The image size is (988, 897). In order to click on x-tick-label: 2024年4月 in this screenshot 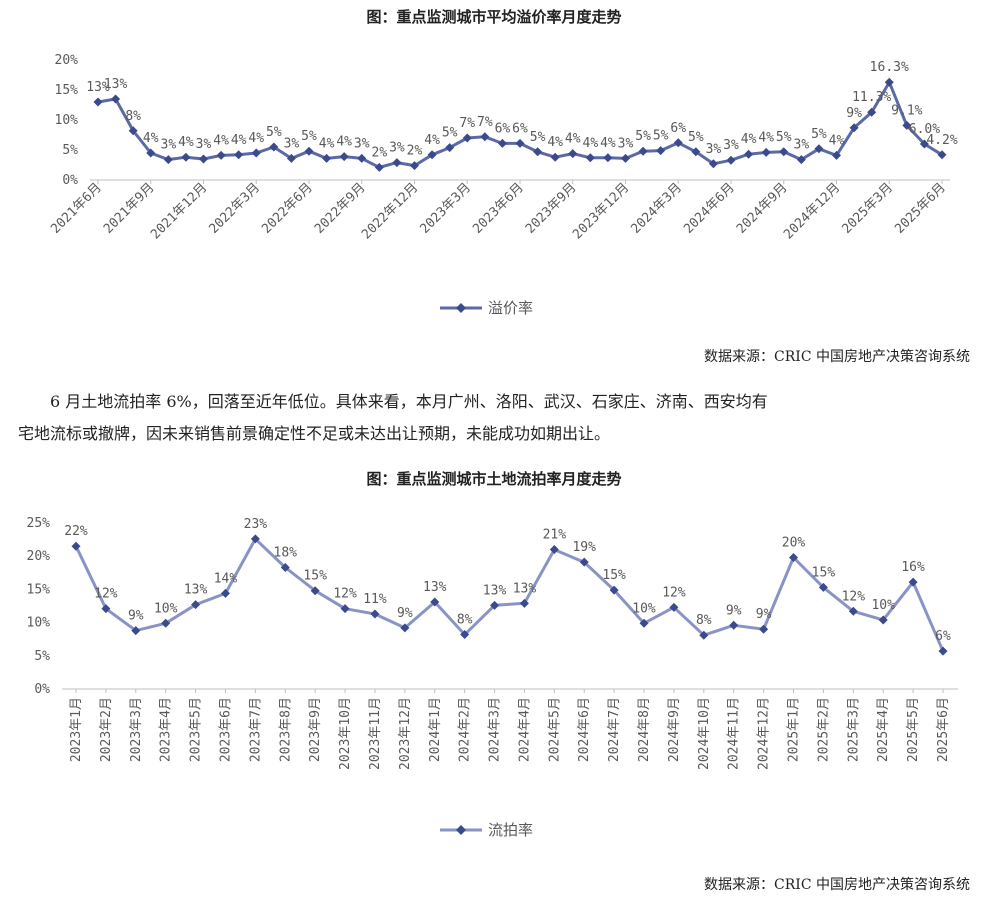, I will do `click(524, 729)`.